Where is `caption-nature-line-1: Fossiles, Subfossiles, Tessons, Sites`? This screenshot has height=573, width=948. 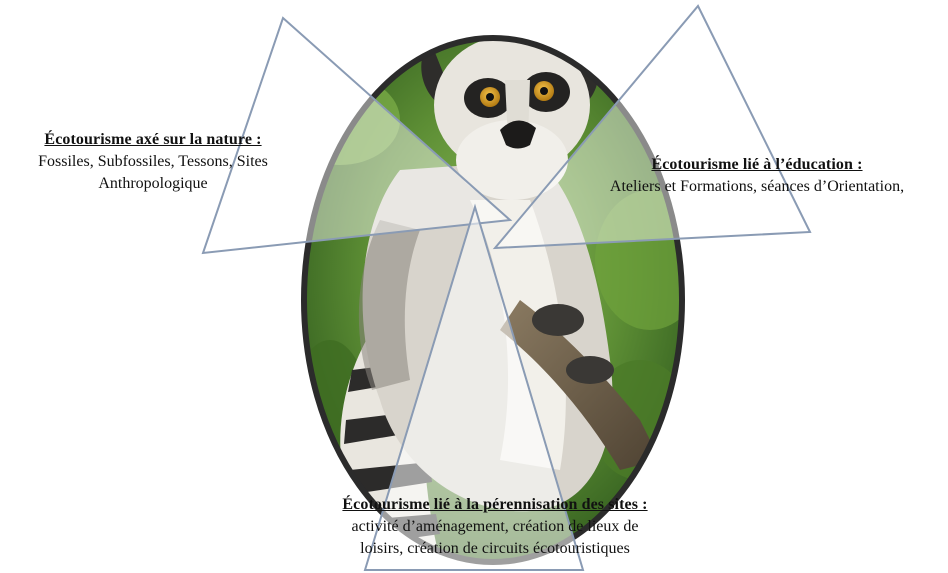 caption-nature-line-1: Fossiles, Subfossiles, Tessons, Sites is located at coordinates (153, 161).